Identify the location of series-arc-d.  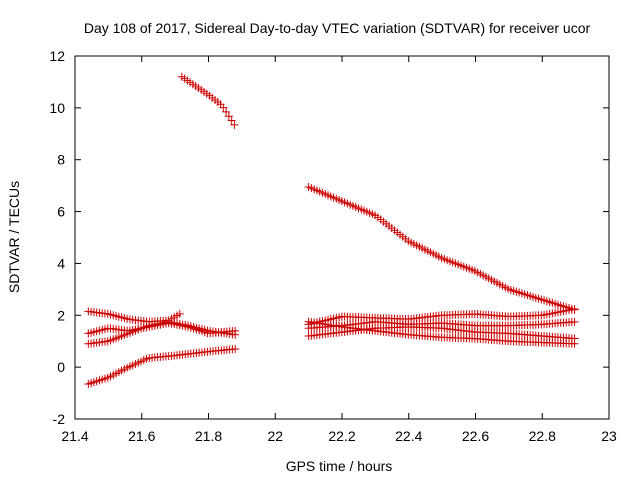
(162, 366).